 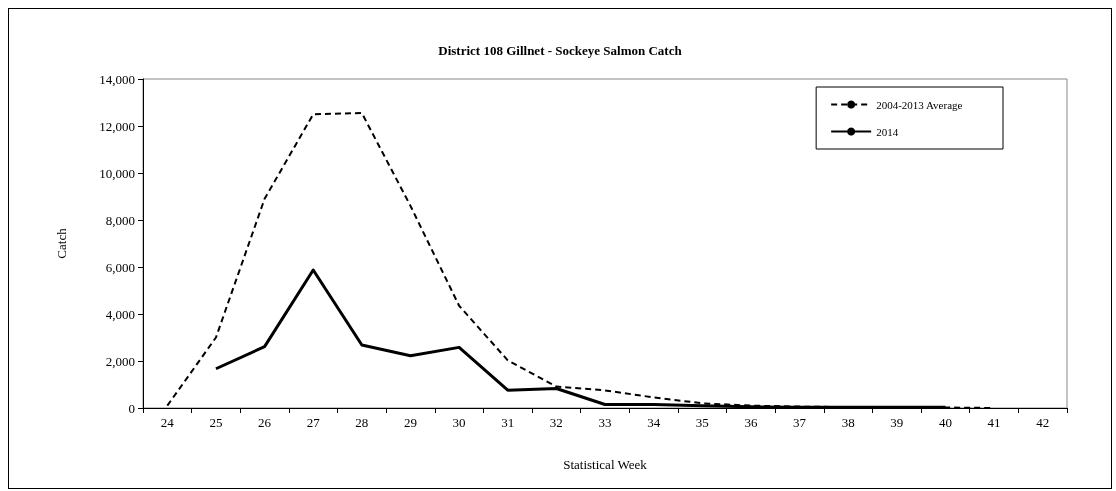 What do you see at coordinates (216, 422) in the screenshot?
I see `x-tick-label: 25` at bounding box center [216, 422].